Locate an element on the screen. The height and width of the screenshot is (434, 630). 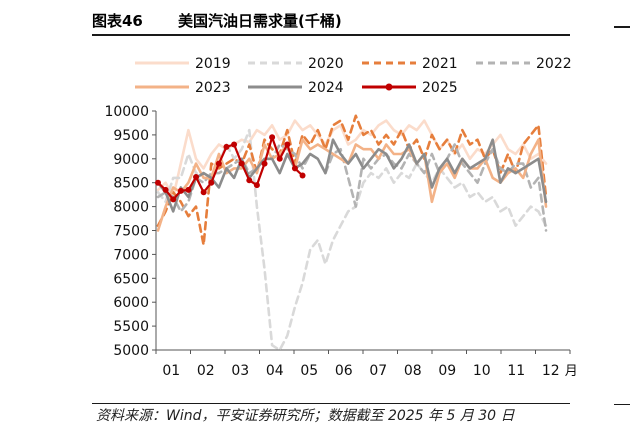
x-tick-label: 01 is located at coordinates (171, 371).